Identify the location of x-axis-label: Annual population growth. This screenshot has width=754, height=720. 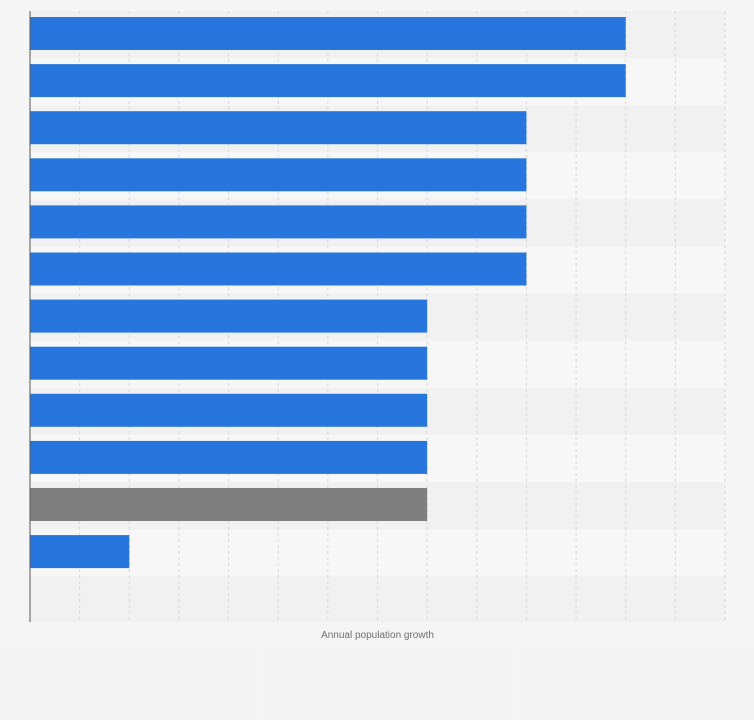
(377, 635).